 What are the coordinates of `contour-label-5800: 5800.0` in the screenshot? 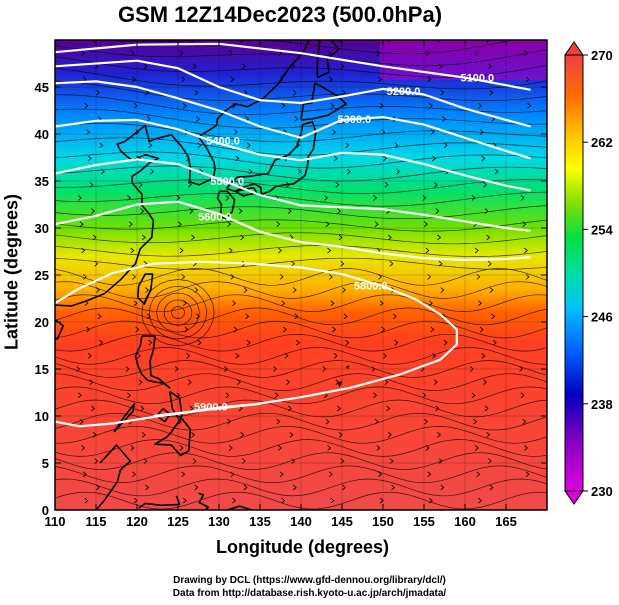 It's located at (371, 286).